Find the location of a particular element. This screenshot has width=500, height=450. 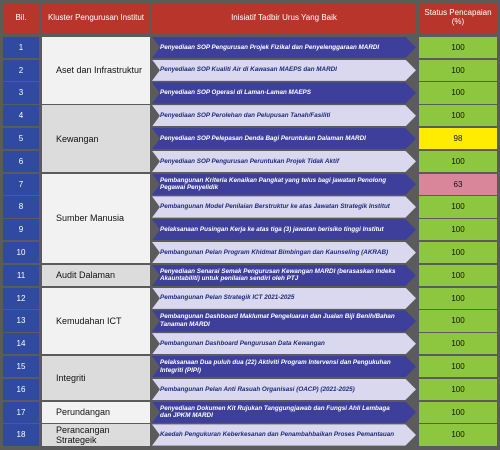

row-number: 14 is located at coordinates (21, 344).